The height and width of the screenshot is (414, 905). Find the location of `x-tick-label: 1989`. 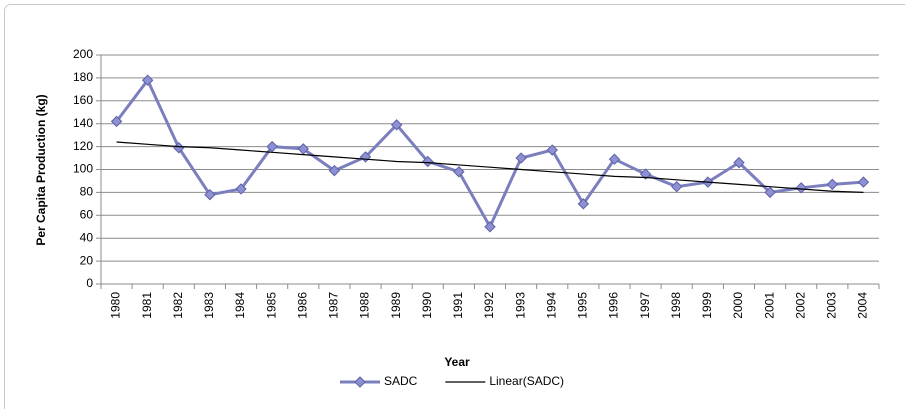

x-tick-label: 1989 is located at coordinates (396, 305).